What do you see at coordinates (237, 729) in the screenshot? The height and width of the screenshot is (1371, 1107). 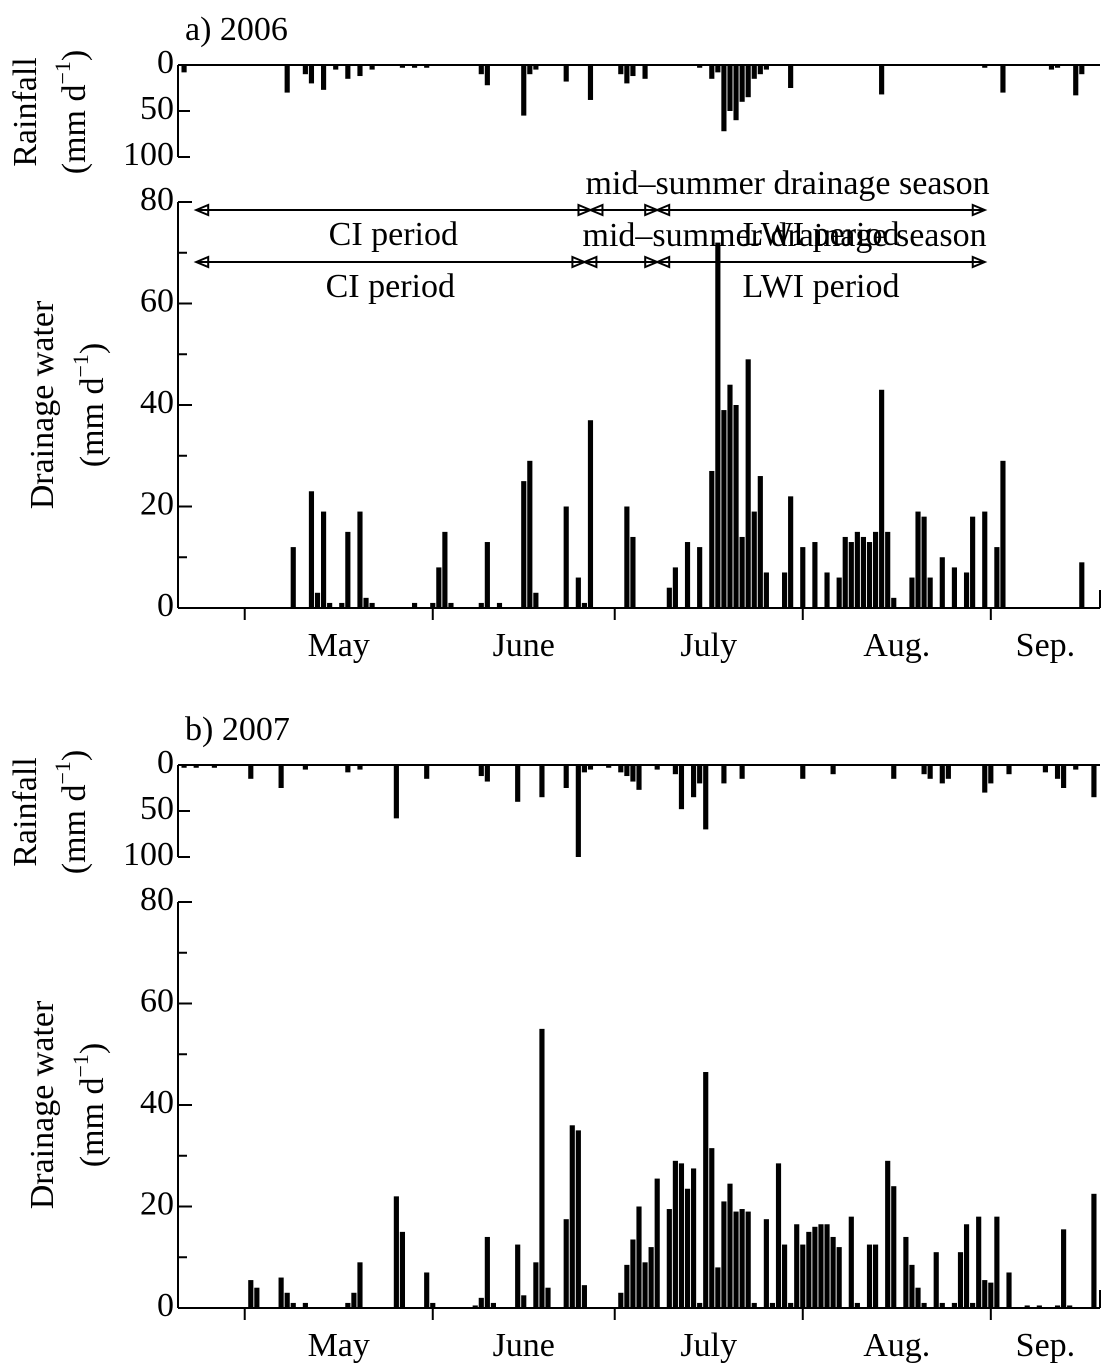 I see `panel-title: b) 2007` at bounding box center [237, 729].